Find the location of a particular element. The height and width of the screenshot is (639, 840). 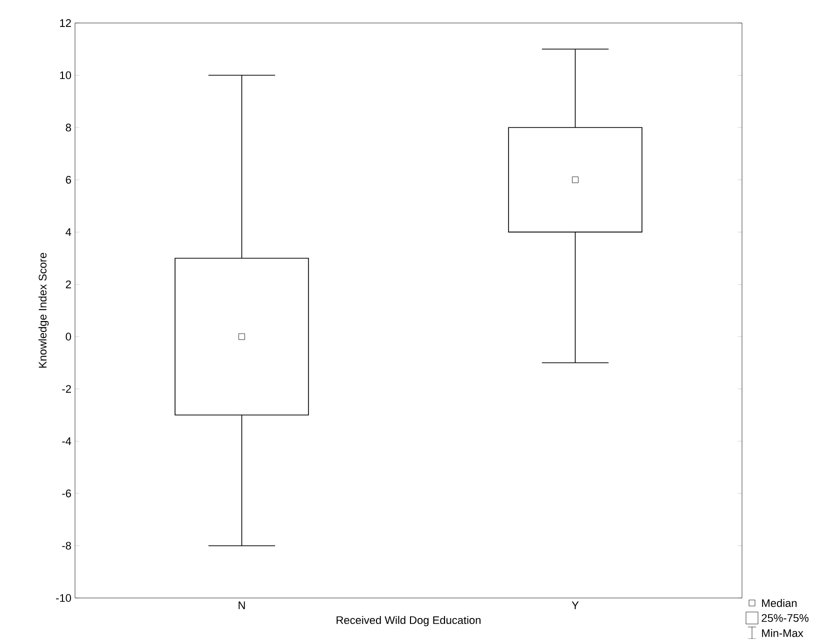

text: 25%-75% is located at coordinates (785, 618).